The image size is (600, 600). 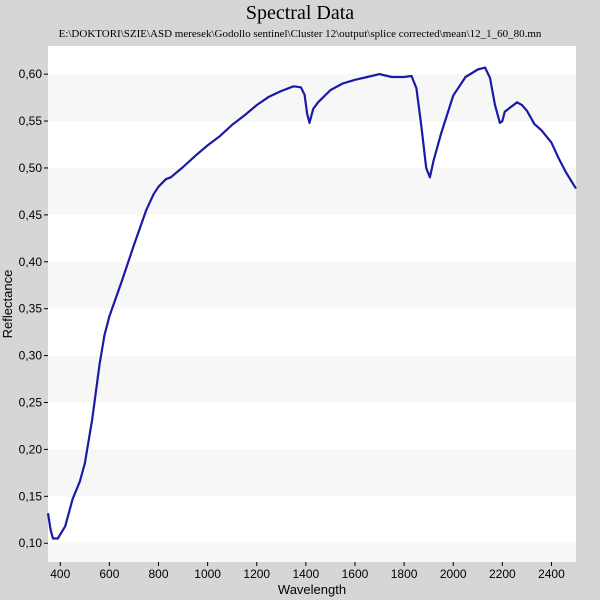 I want to click on y-tick-label: 0,55, so click(x=31, y=121).